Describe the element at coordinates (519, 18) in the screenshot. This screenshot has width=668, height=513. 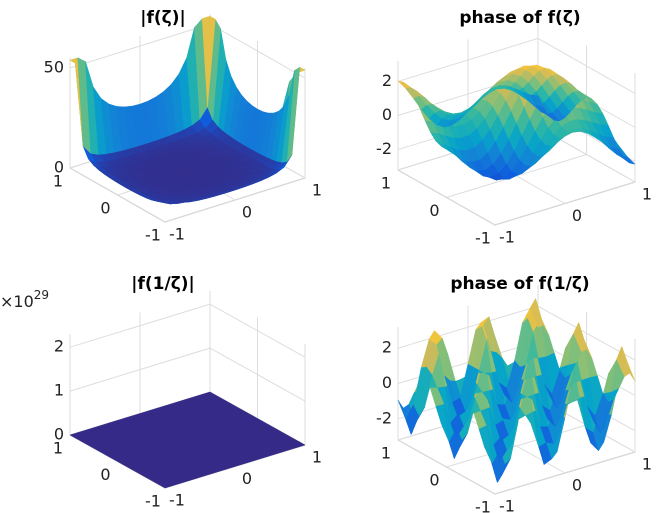
I see `chart-title: phase of f(ζ)` at that location.